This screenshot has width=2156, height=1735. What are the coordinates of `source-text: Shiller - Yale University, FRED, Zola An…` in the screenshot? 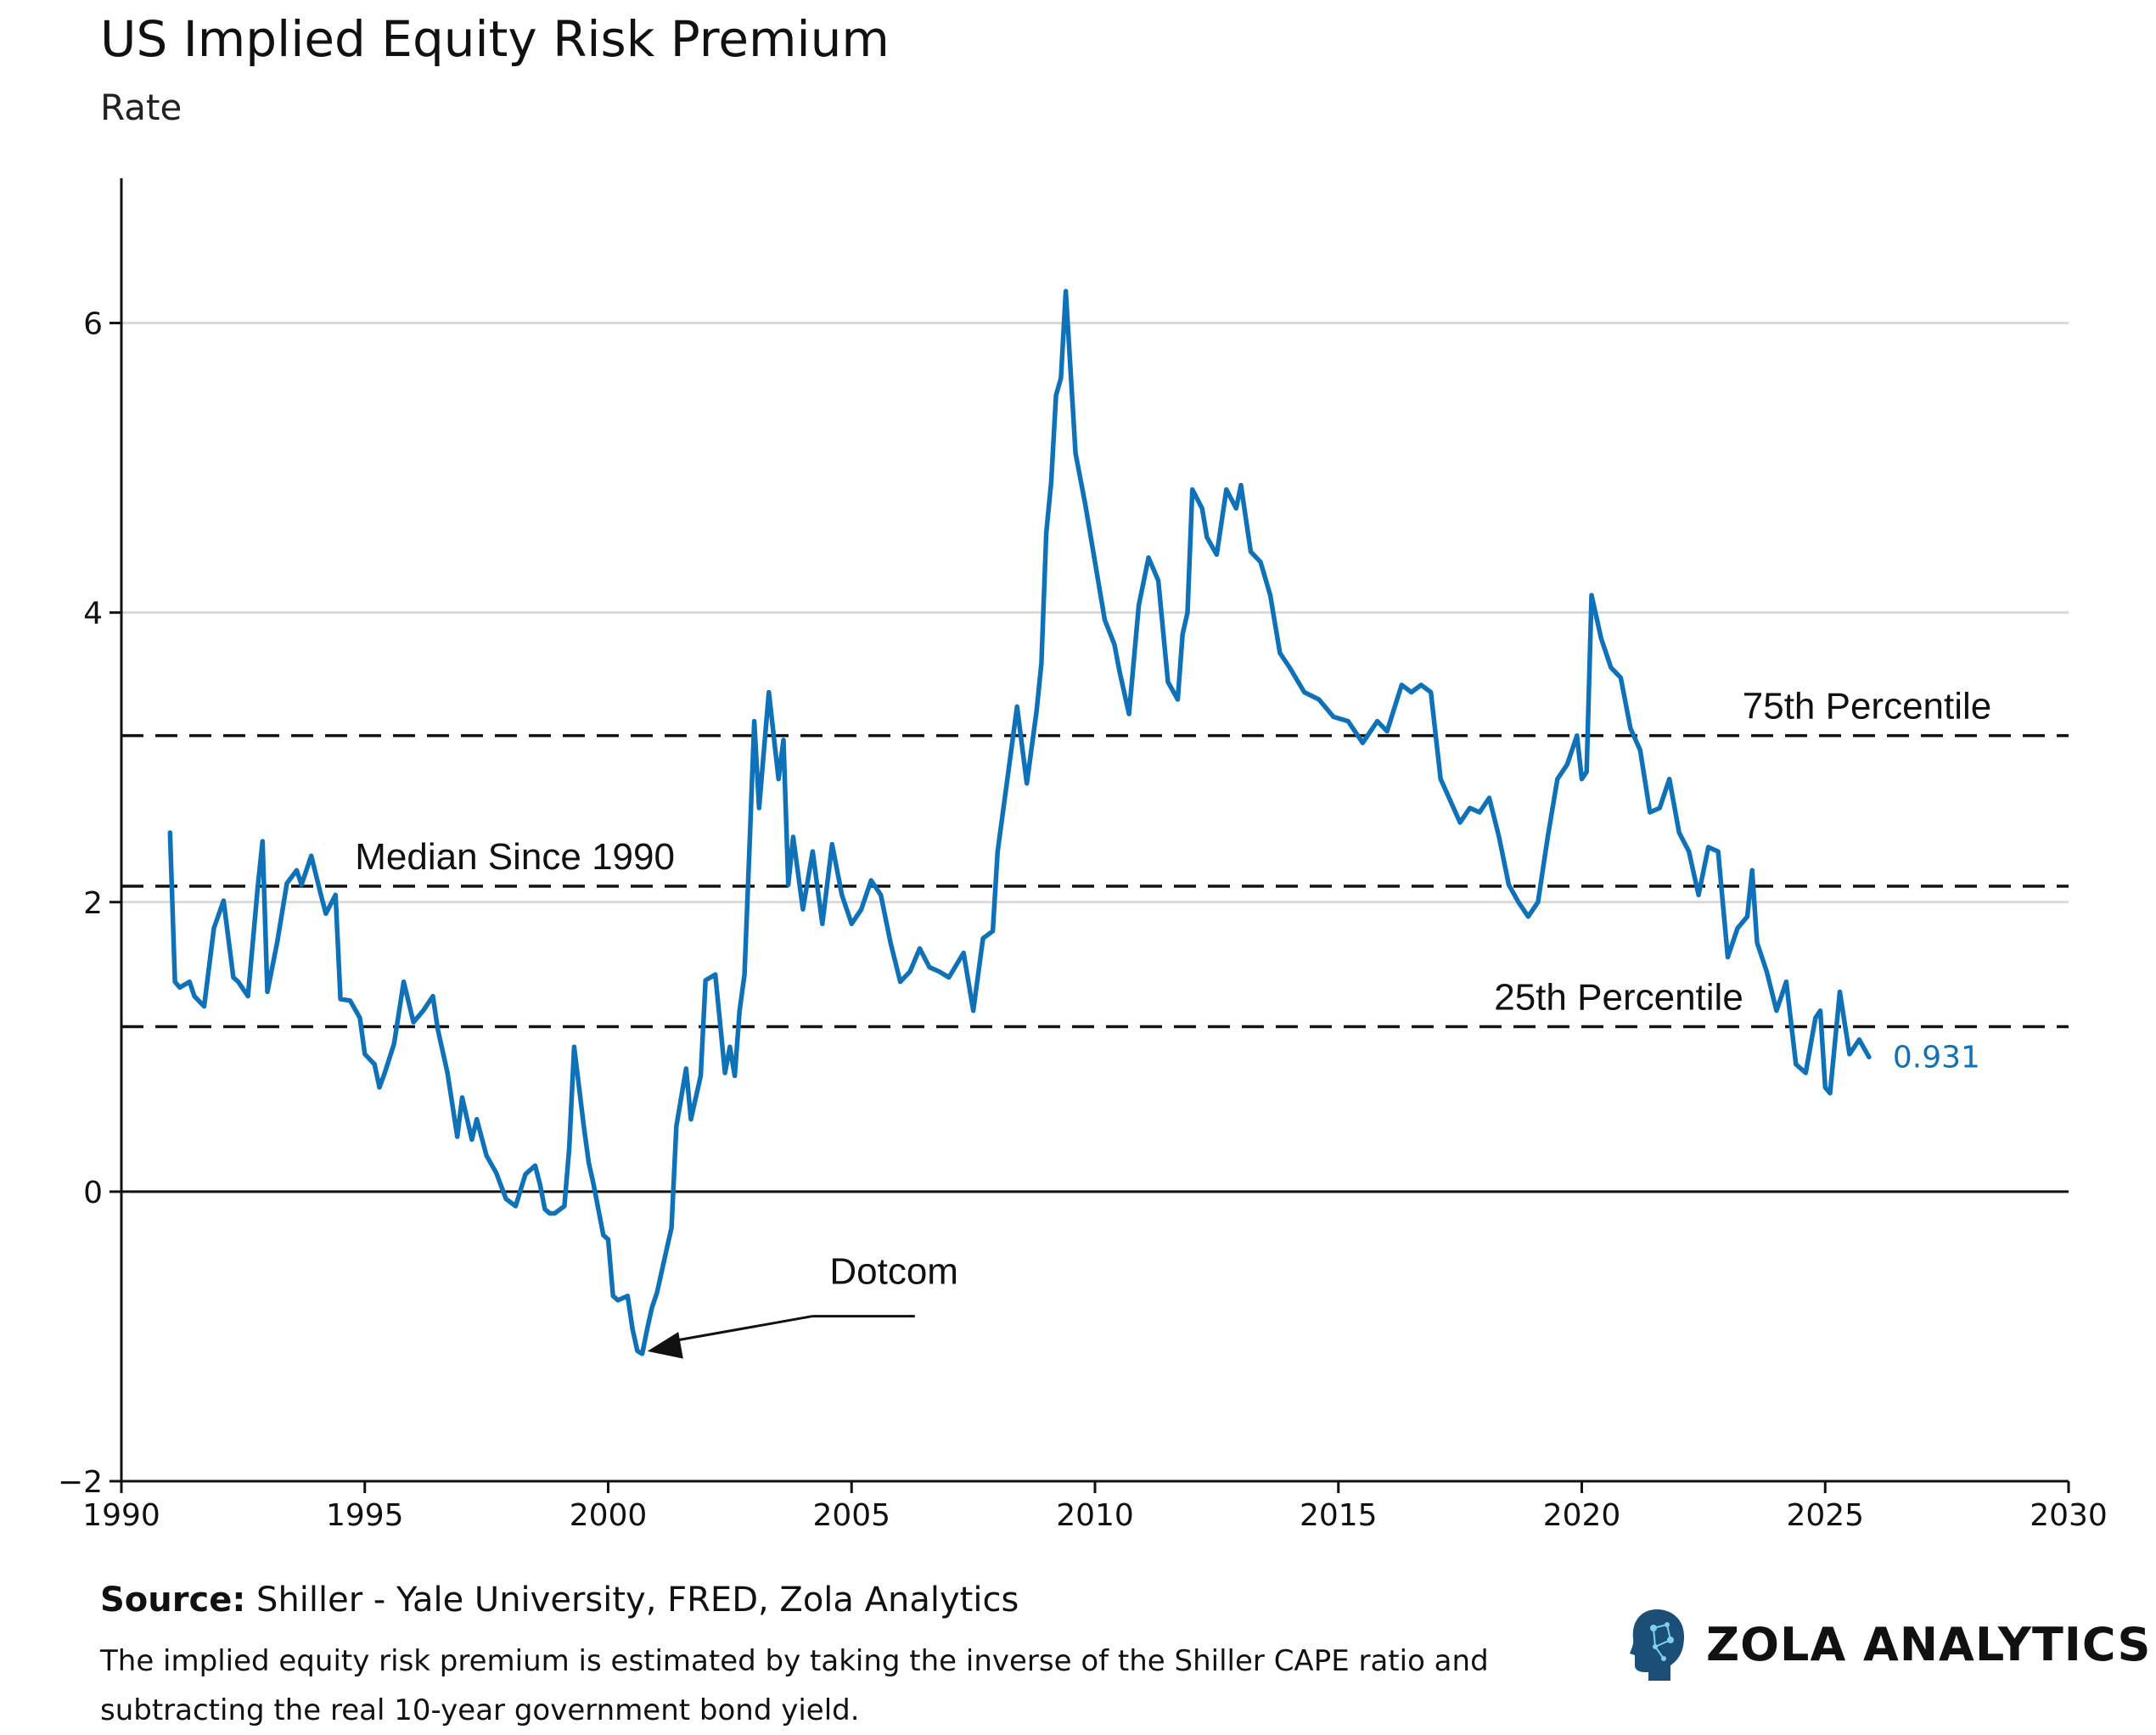 It's located at (637, 1600).